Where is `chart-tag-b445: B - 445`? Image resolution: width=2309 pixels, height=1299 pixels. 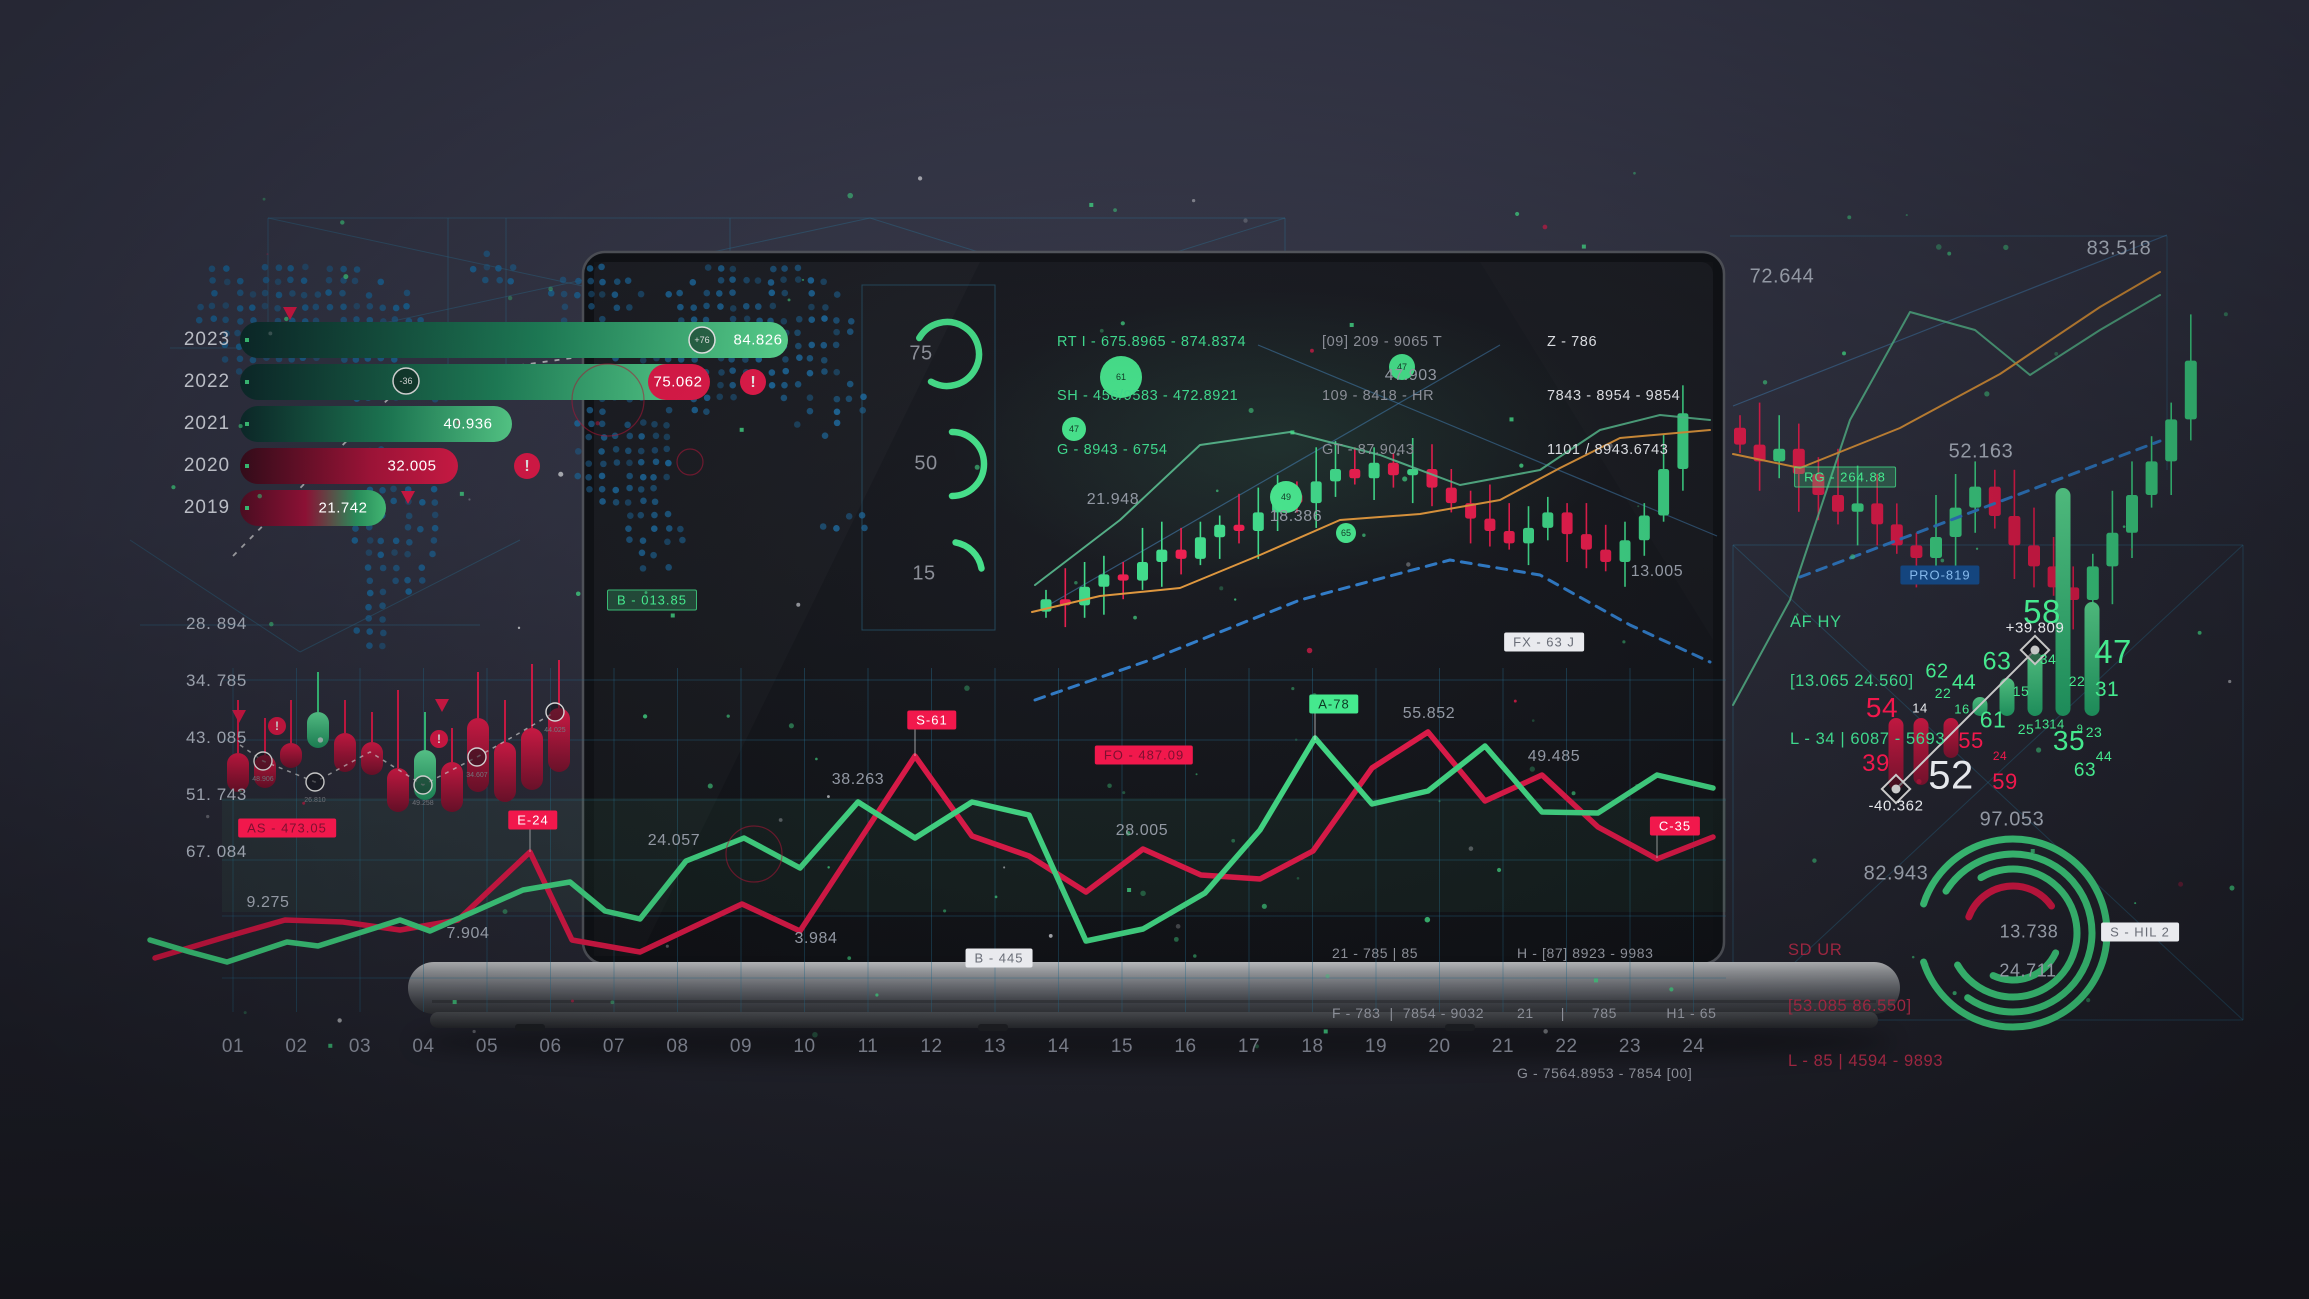
chart-tag-b445: B - 445 is located at coordinates (999, 958).